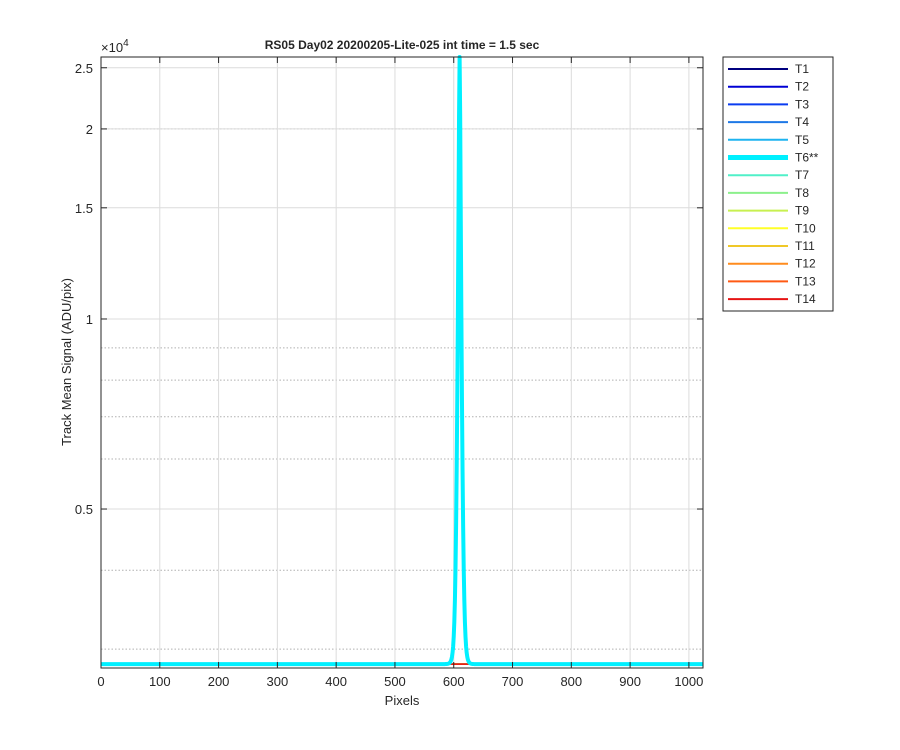 The width and height of the screenshot is (900, 750). What do you see at coordinates (89, 129) in the screenshot?
I see `y-tick-label: 2` at bounding box center [89, 129].